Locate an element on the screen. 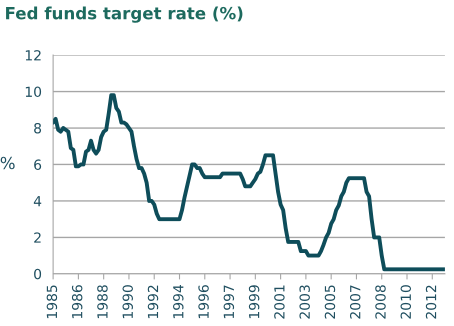 Image resolution: width=454 pixels, height=326 pixels. chart-title: Fed funds target rate (%) is located at coordinates (124, 14).